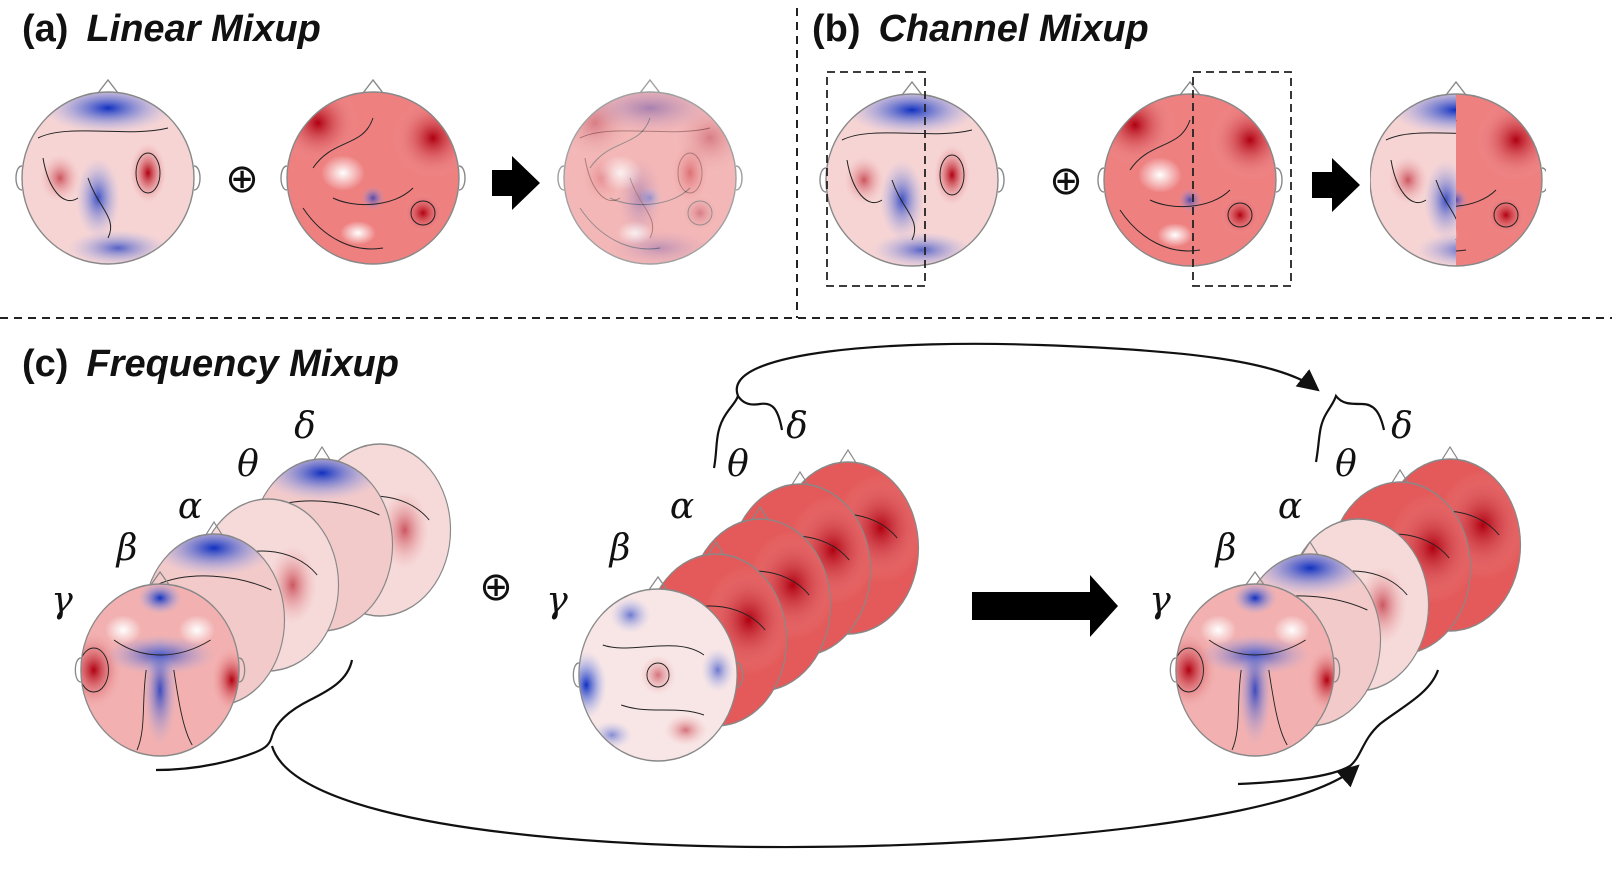 The height and width of the screenshot is (890, 1612). Describe the element at coordinates (1458, 175) in the screenshot. I see `panel-b-topomap-mixed` at that location.